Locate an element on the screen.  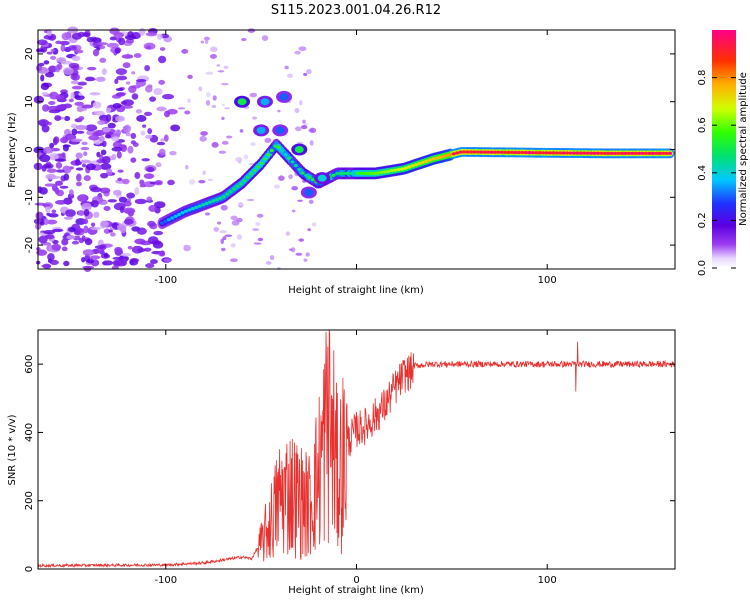
snr-y-axis-label: SNR (10 * v/v) is located at coordinates (12, 449).